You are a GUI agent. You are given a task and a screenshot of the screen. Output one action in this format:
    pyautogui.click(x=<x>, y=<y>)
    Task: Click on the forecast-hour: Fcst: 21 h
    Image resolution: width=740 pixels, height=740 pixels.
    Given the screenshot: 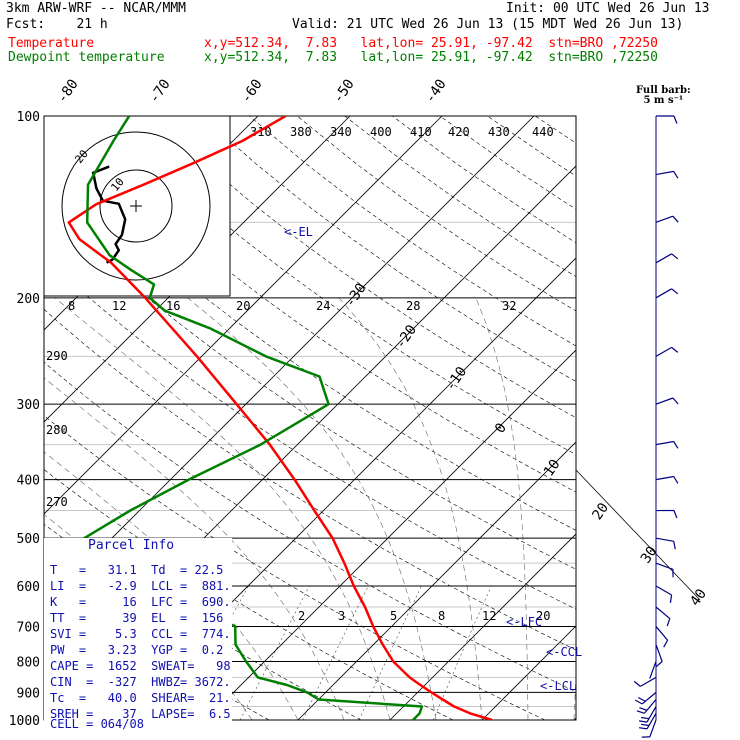 What is the action you would take?
    pyautogui.click(x=57, y=24)
    